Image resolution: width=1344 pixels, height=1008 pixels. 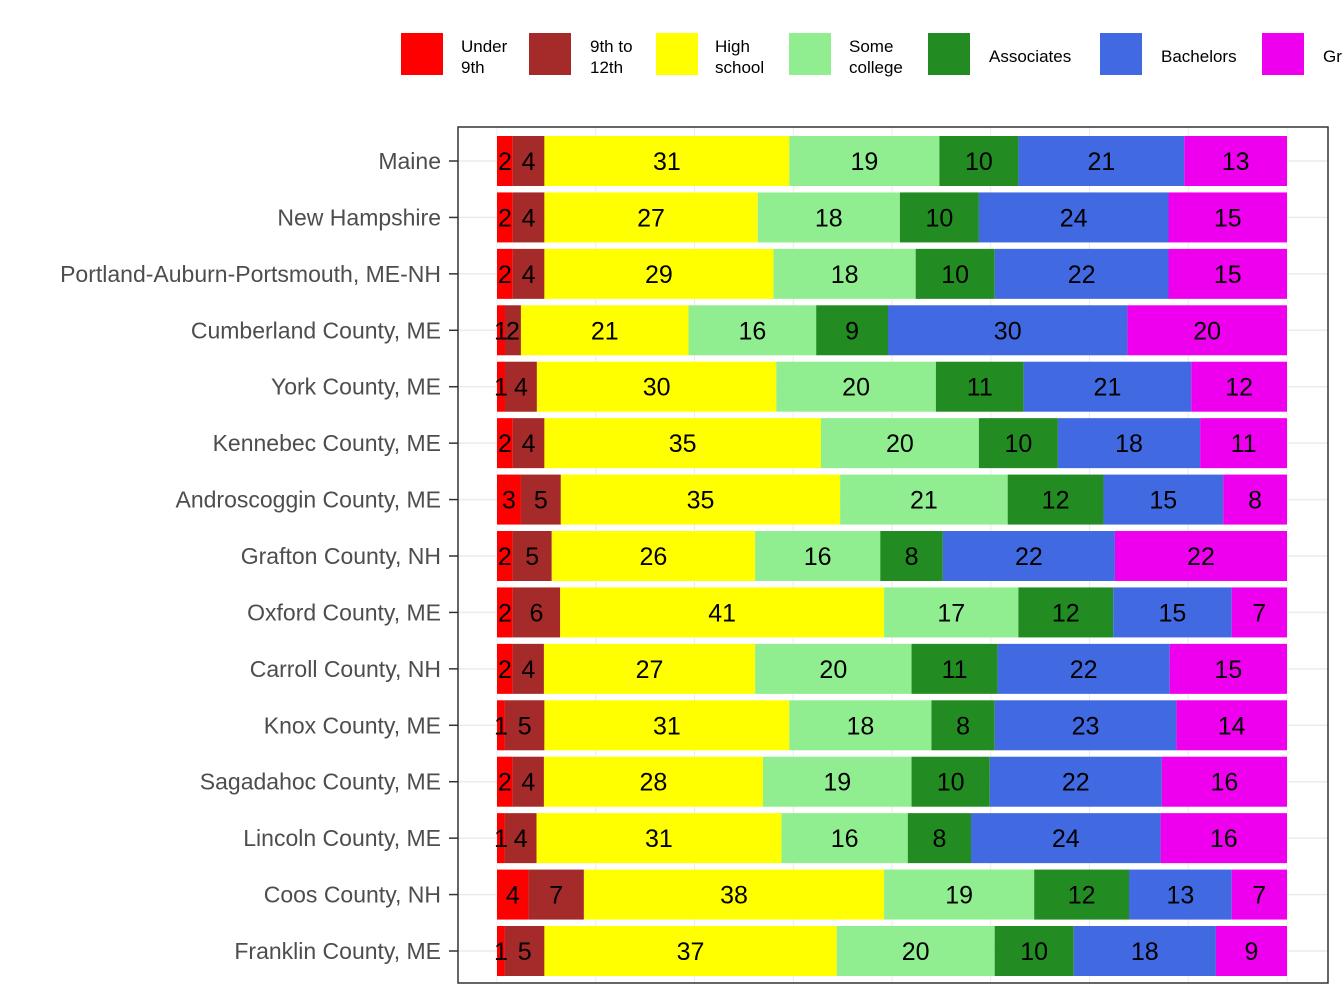 I want to click on y-tick-label: New Hampshire, so click(x=359, y=217).